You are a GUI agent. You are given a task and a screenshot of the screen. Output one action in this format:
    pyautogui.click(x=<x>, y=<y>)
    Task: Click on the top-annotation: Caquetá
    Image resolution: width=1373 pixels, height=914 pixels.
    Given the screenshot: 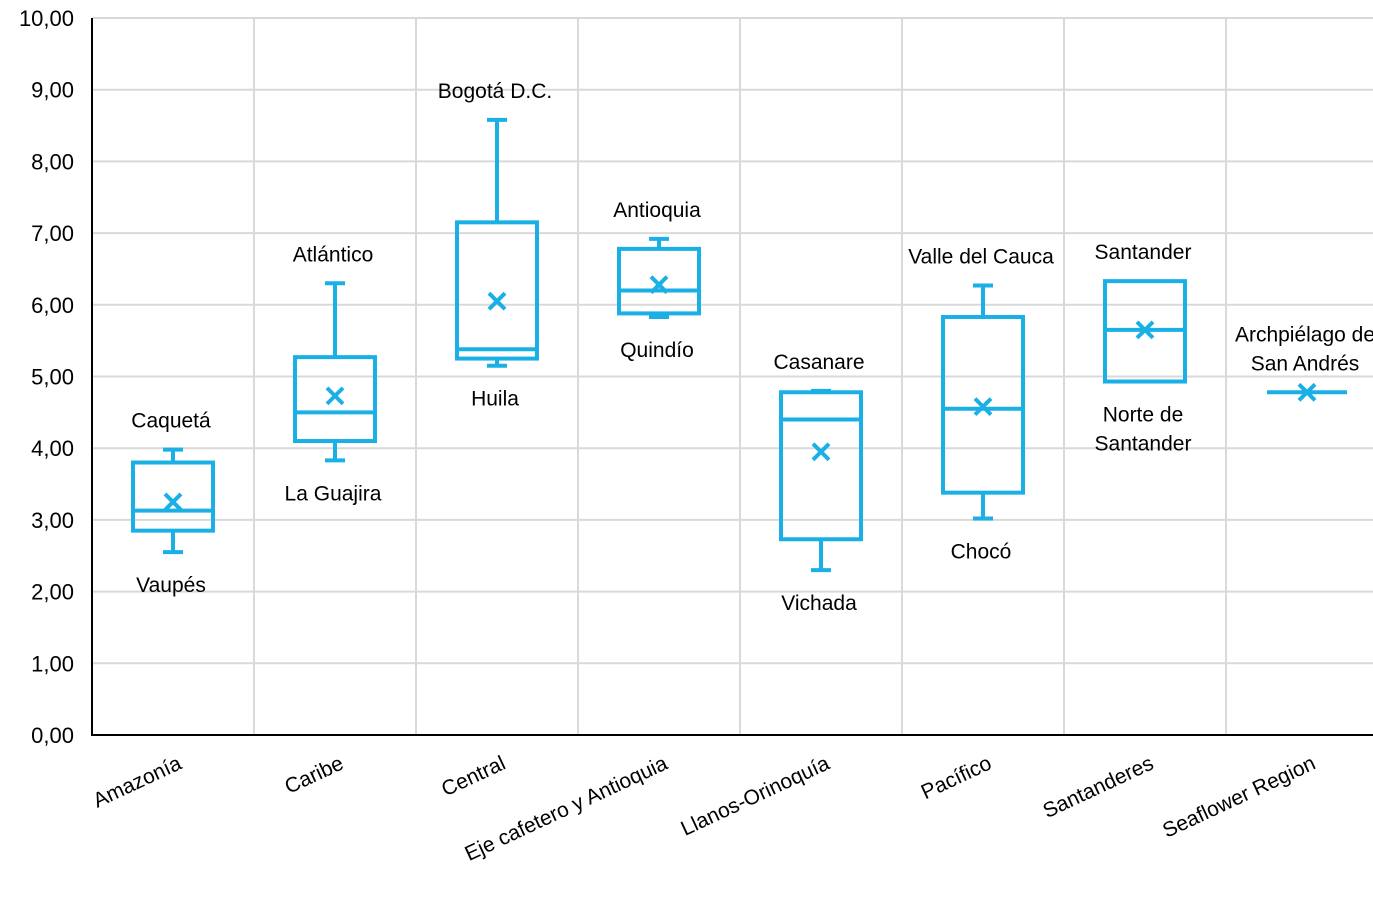 What is the action you would take?
    pyautogui.click(x=171, y=421)
    